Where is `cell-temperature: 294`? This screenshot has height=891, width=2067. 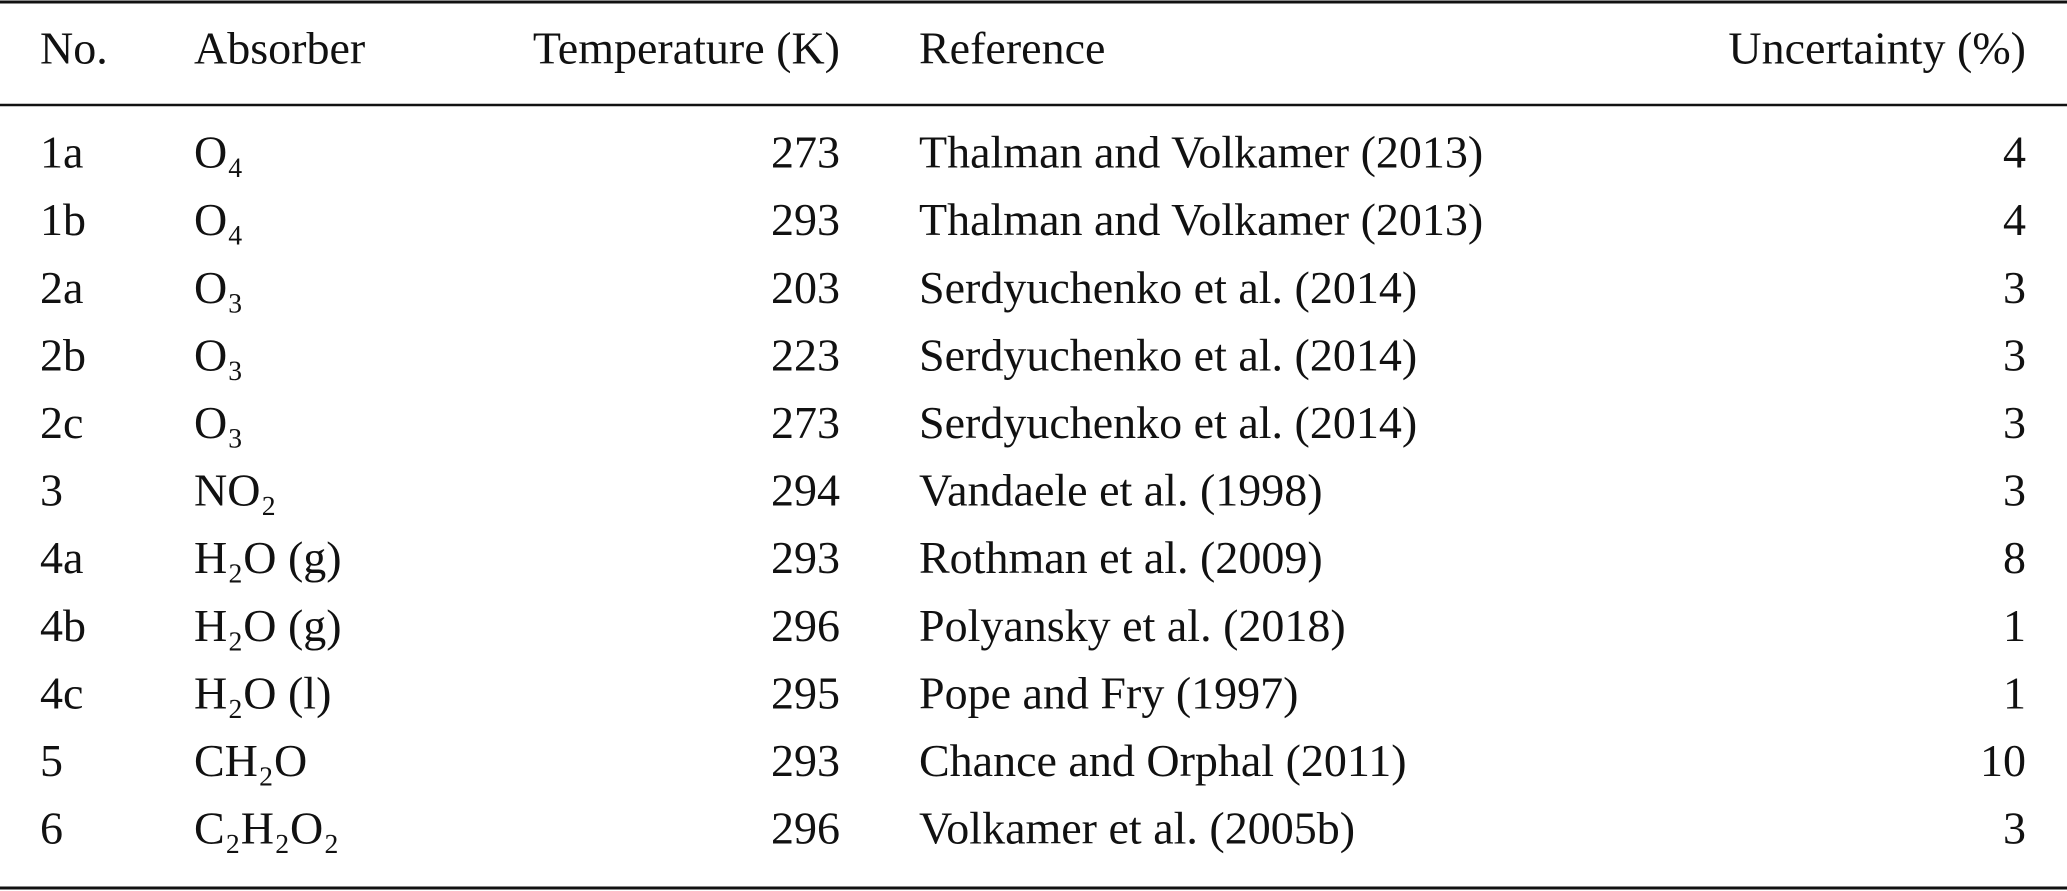
cell-temperature: 294 is located at coordinates (805, 490).